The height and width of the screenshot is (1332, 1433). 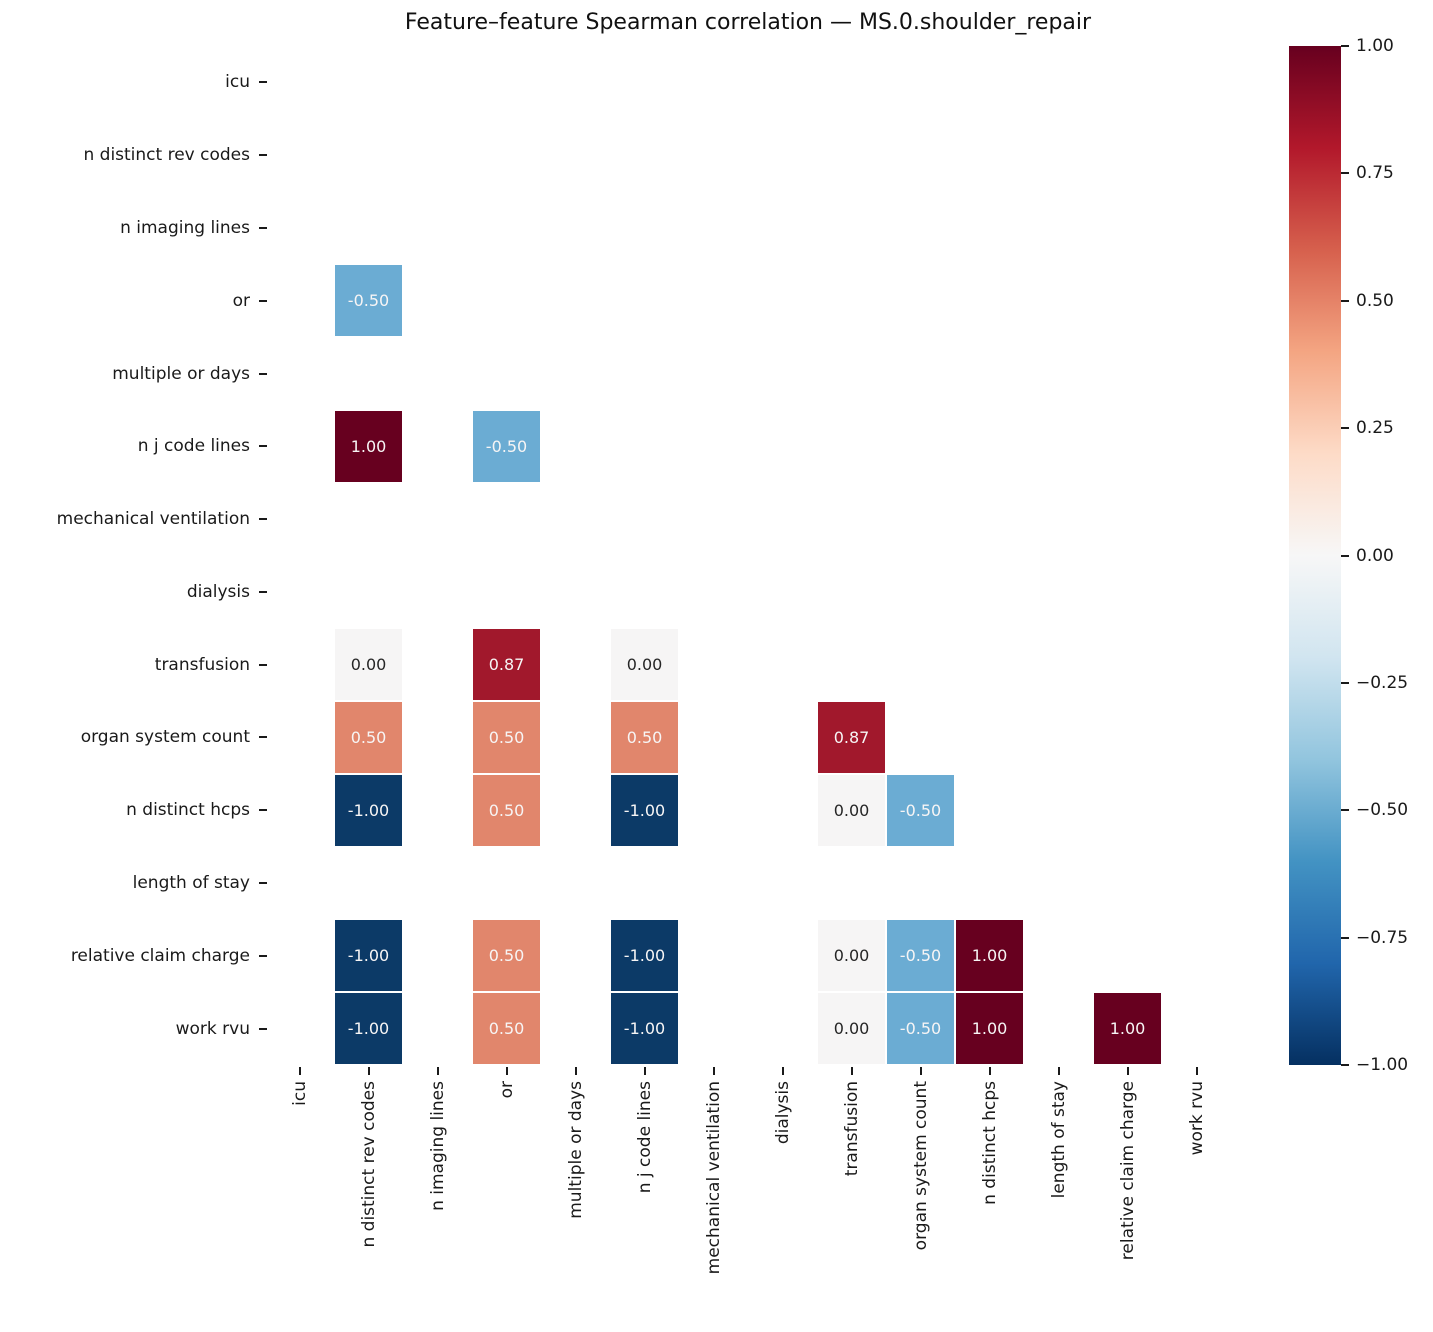 What do you see at coordinates (185, 227) in the screenshot?
I see `y-tick-label: n imaging lines` at bounding box center [185, 227].